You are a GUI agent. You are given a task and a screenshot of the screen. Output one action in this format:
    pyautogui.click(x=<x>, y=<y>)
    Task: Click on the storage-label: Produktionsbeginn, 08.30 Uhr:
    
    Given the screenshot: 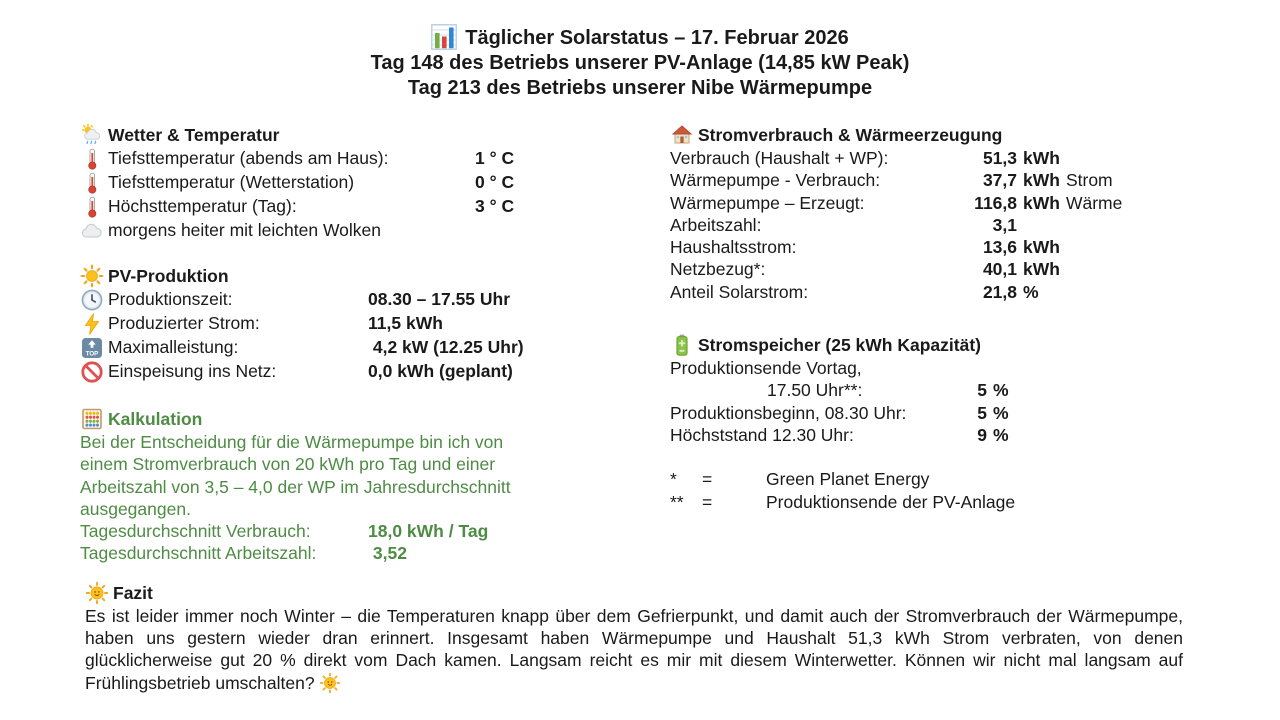 What is the action you would take?
    pyautogui.click(x=788, y=412)
    